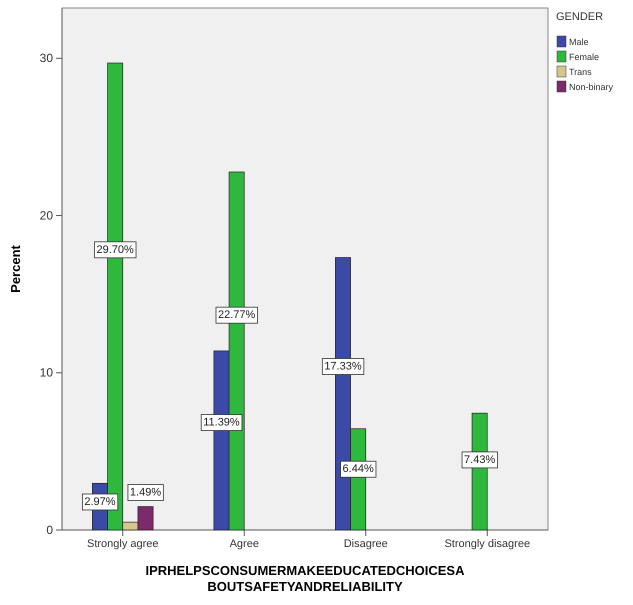  Describe the element at coordinates (221, 422) in the screenshot. I see `data-label: 11.39%` at that location.